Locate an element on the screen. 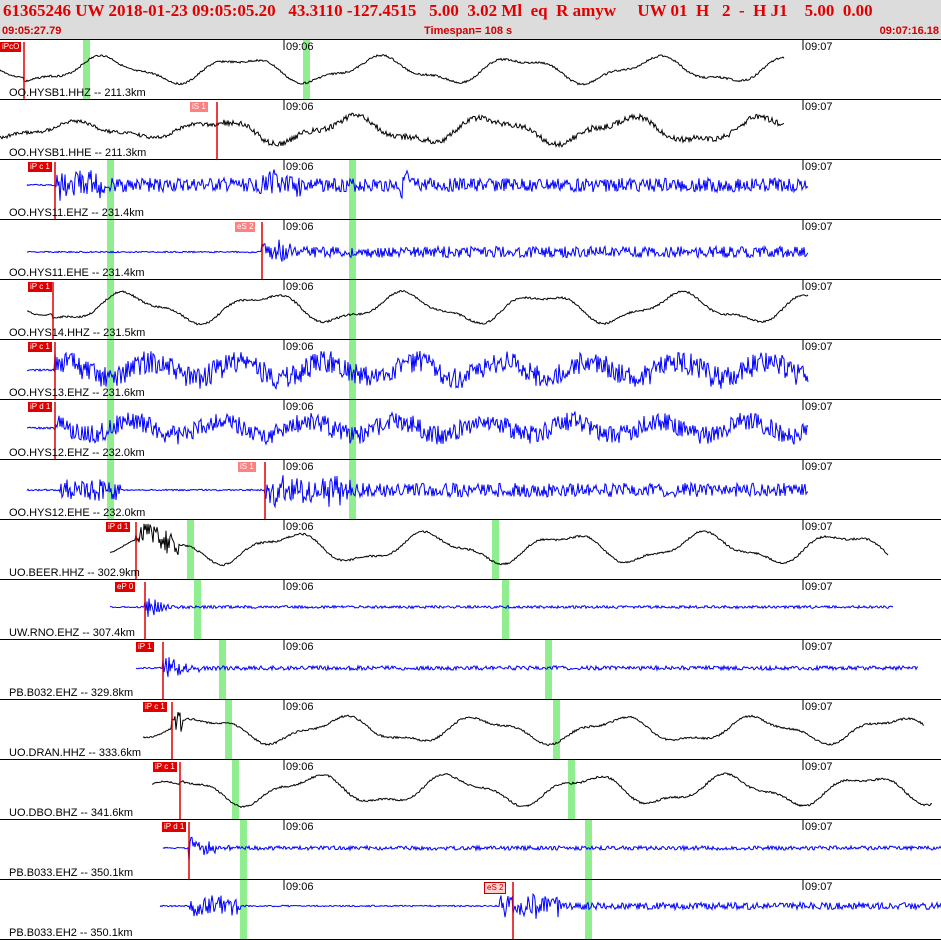 This screenshot has width=941, height=940. phase-pick-label: iP 1 is located at coordinates (145, 647).